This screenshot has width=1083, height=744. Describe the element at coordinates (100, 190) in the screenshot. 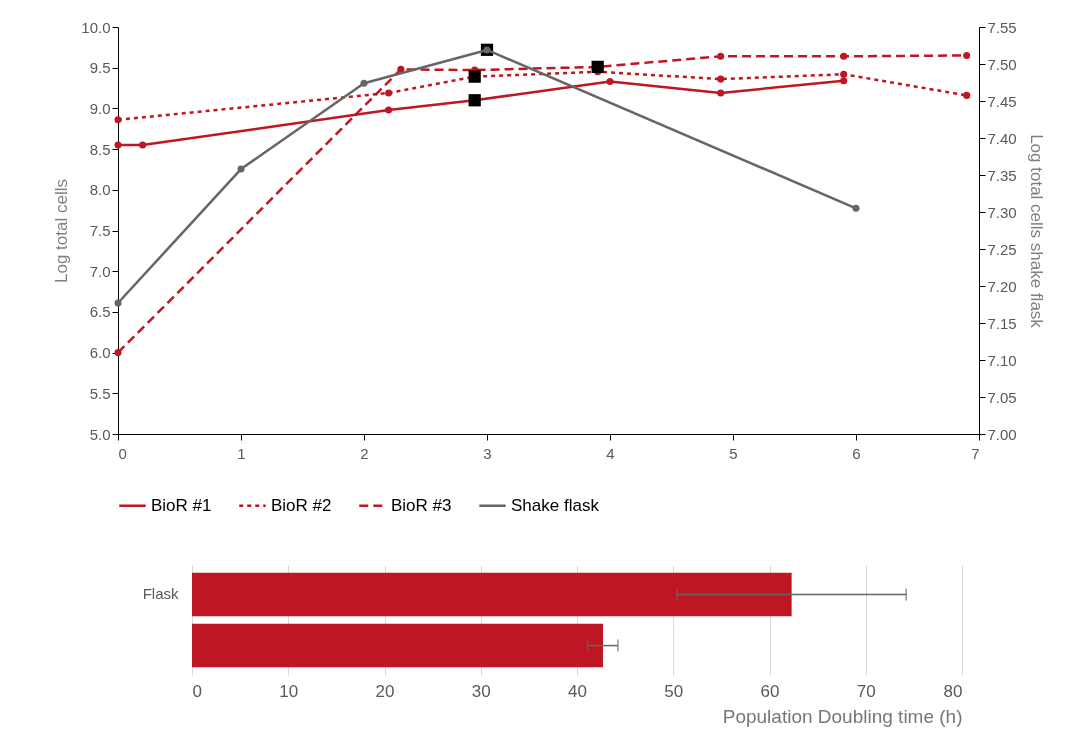

I see `y-tick-label: 8.0` at that location.